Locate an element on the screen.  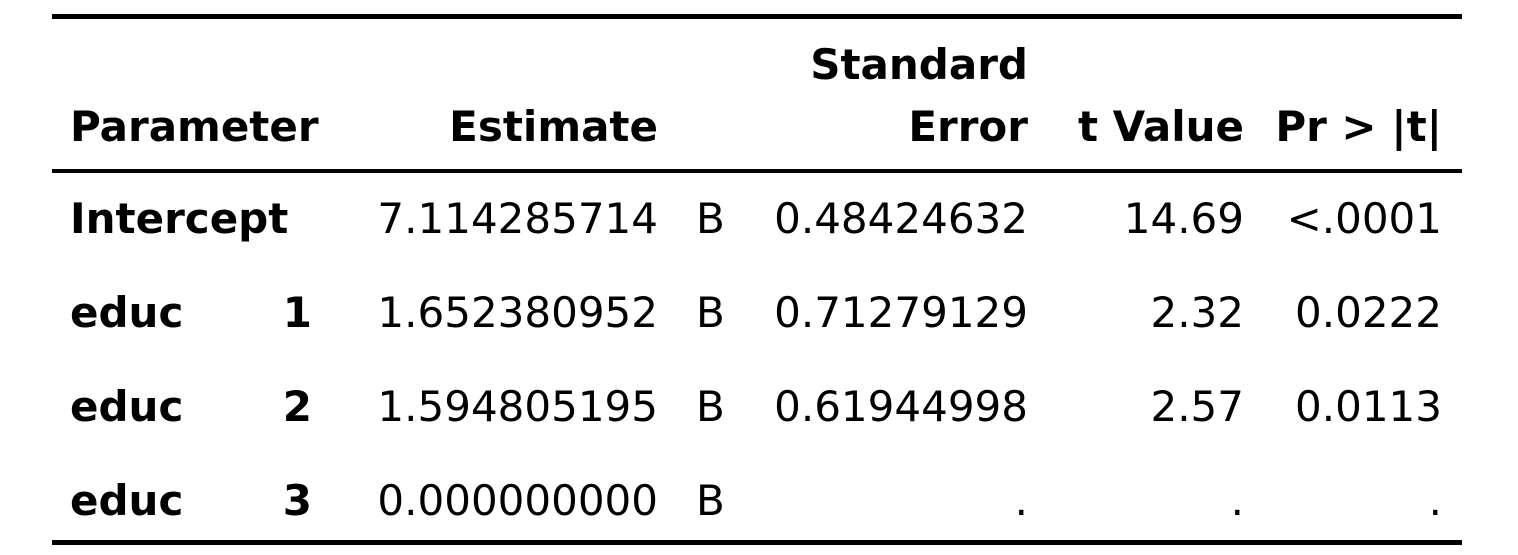
row-estimate: 7.114285714 is located at coordinates (517, 218).